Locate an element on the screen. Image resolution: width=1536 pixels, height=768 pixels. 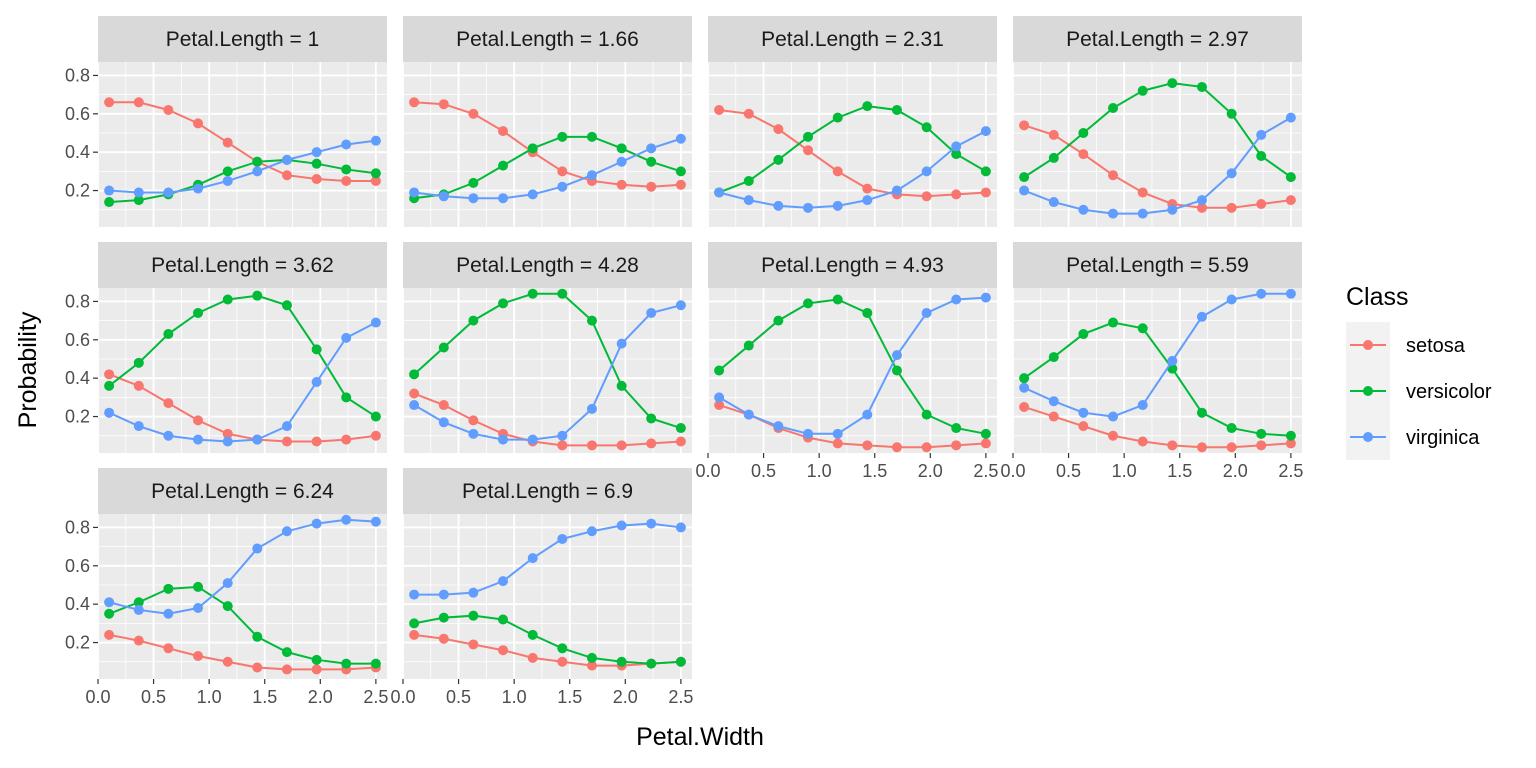
panel-3-strip-label: Petal.Length = 2.31 is located at coordinates (852, 39).